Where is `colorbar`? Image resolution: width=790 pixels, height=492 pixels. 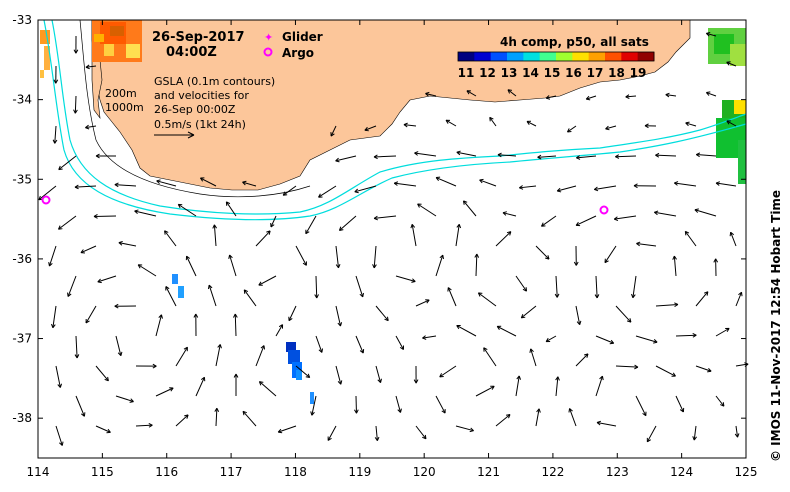
colorbar is located at coordinates (556, 56).